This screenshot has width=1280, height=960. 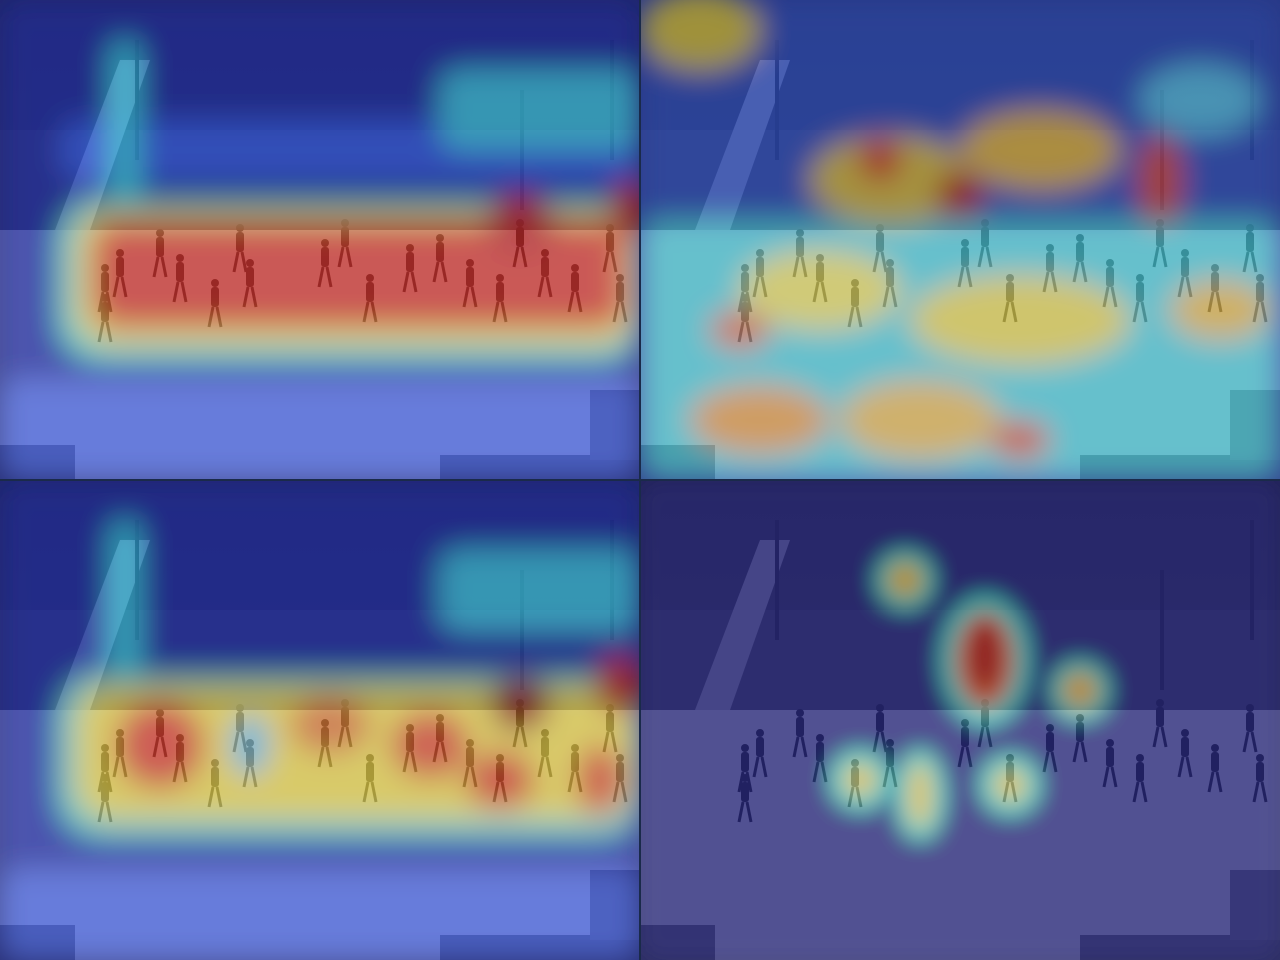 What do you see at coordinates (640, 480) in the screenshot?
I see `panel-divider-horizontal` at bounding box center [640, 480].